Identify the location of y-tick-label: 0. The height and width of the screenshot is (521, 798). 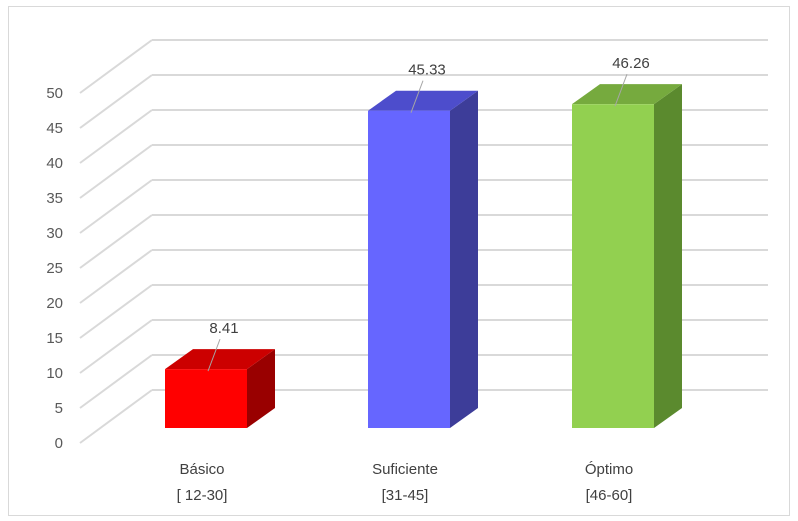
(59, 443).